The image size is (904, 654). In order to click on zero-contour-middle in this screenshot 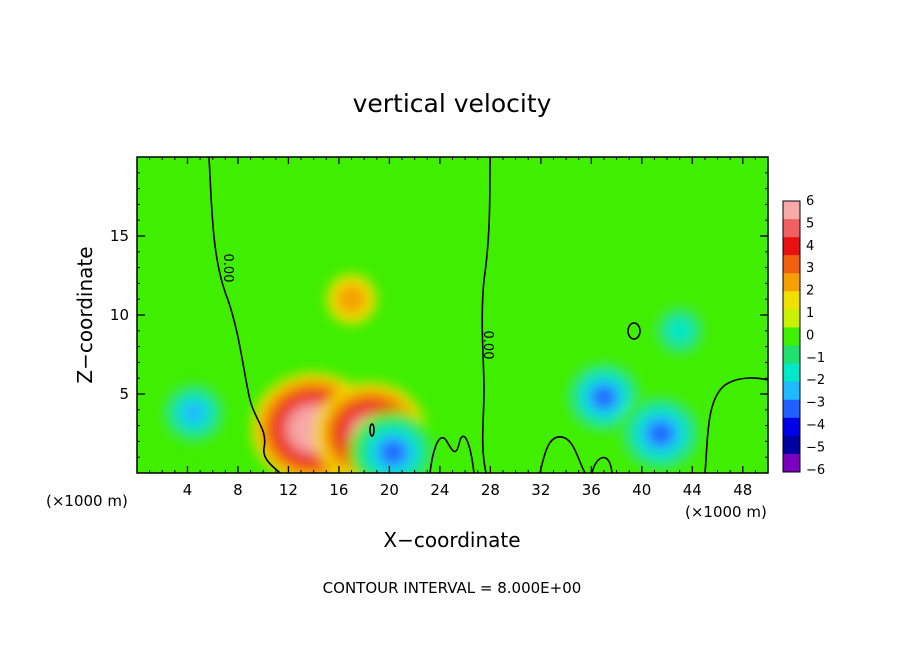, I will do `click(486, 315)`.